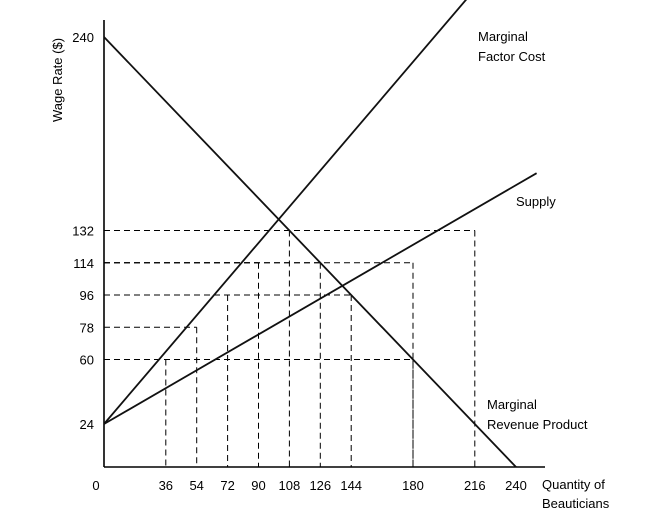 The width and height of the screenshot is (653, 513). What do you see at coordinates (87, 295) in the screenshot?
I see `y-tick-label-96: 96` at bounding box center [87, 295].